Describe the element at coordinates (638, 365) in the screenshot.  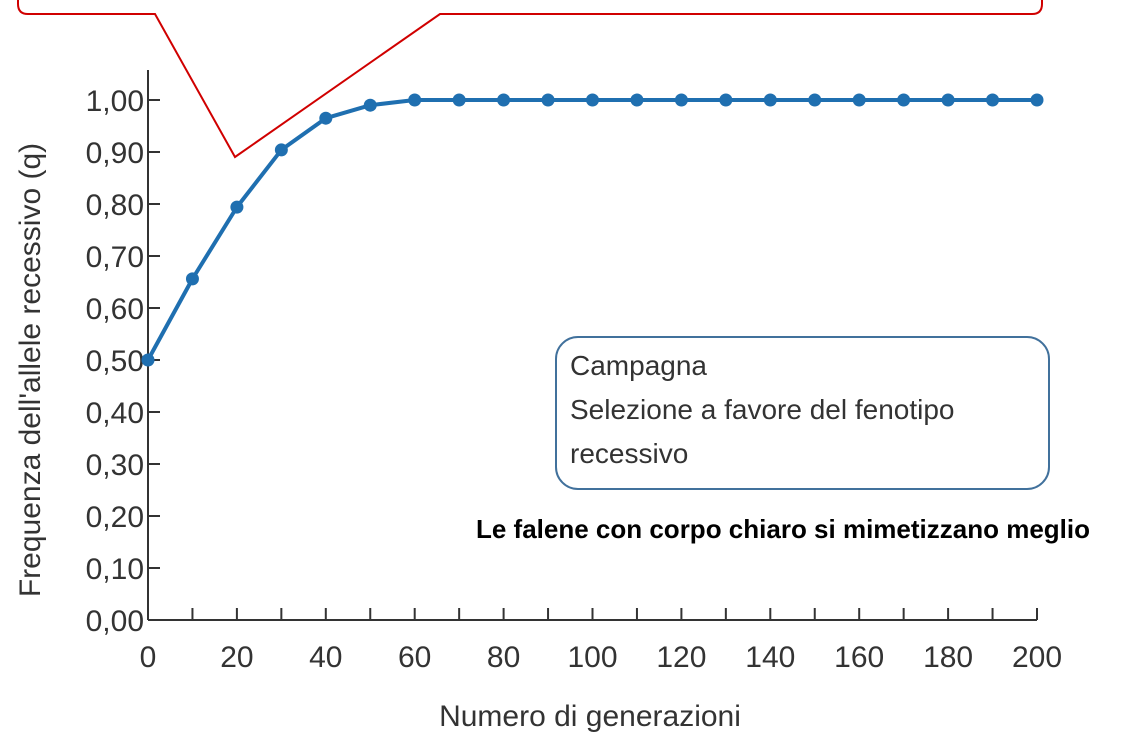
I see `box-line: Campagna` at that location.